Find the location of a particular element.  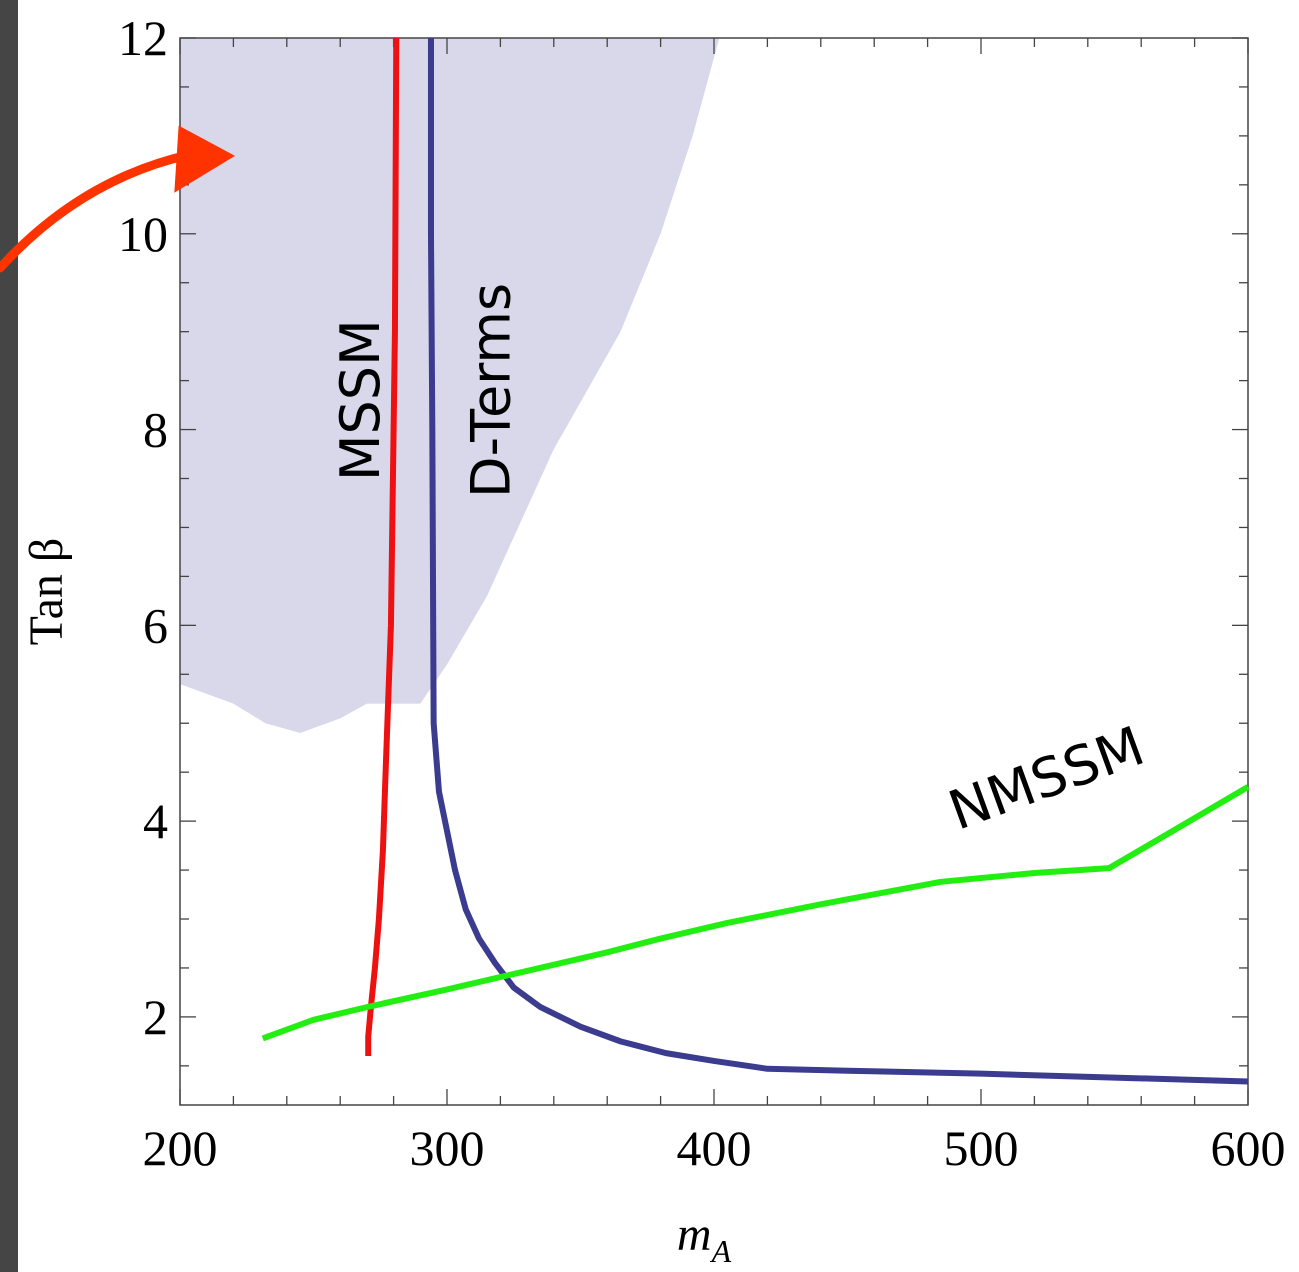

y-tick-label: 12 is located at coordinates (143, 38).